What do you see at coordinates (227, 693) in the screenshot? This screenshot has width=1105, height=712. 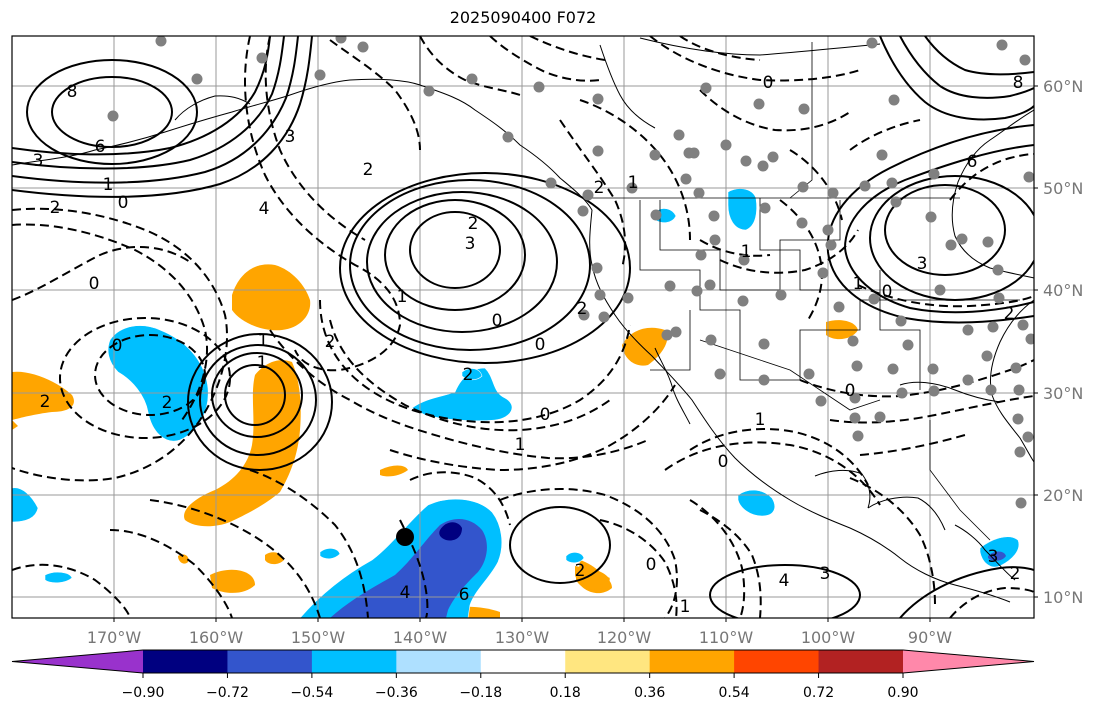 I see `colorbar-tick-label: −0.72` at bounding box center [227, 693].